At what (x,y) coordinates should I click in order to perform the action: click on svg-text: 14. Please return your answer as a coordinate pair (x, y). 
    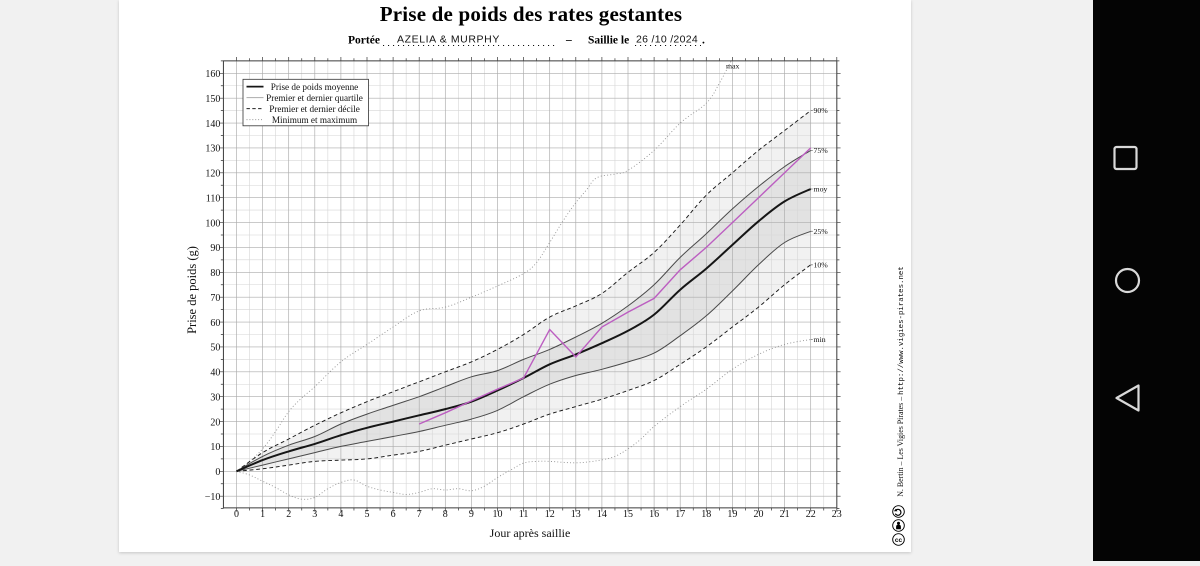
    Looking at the image, I should click on (602, 514).